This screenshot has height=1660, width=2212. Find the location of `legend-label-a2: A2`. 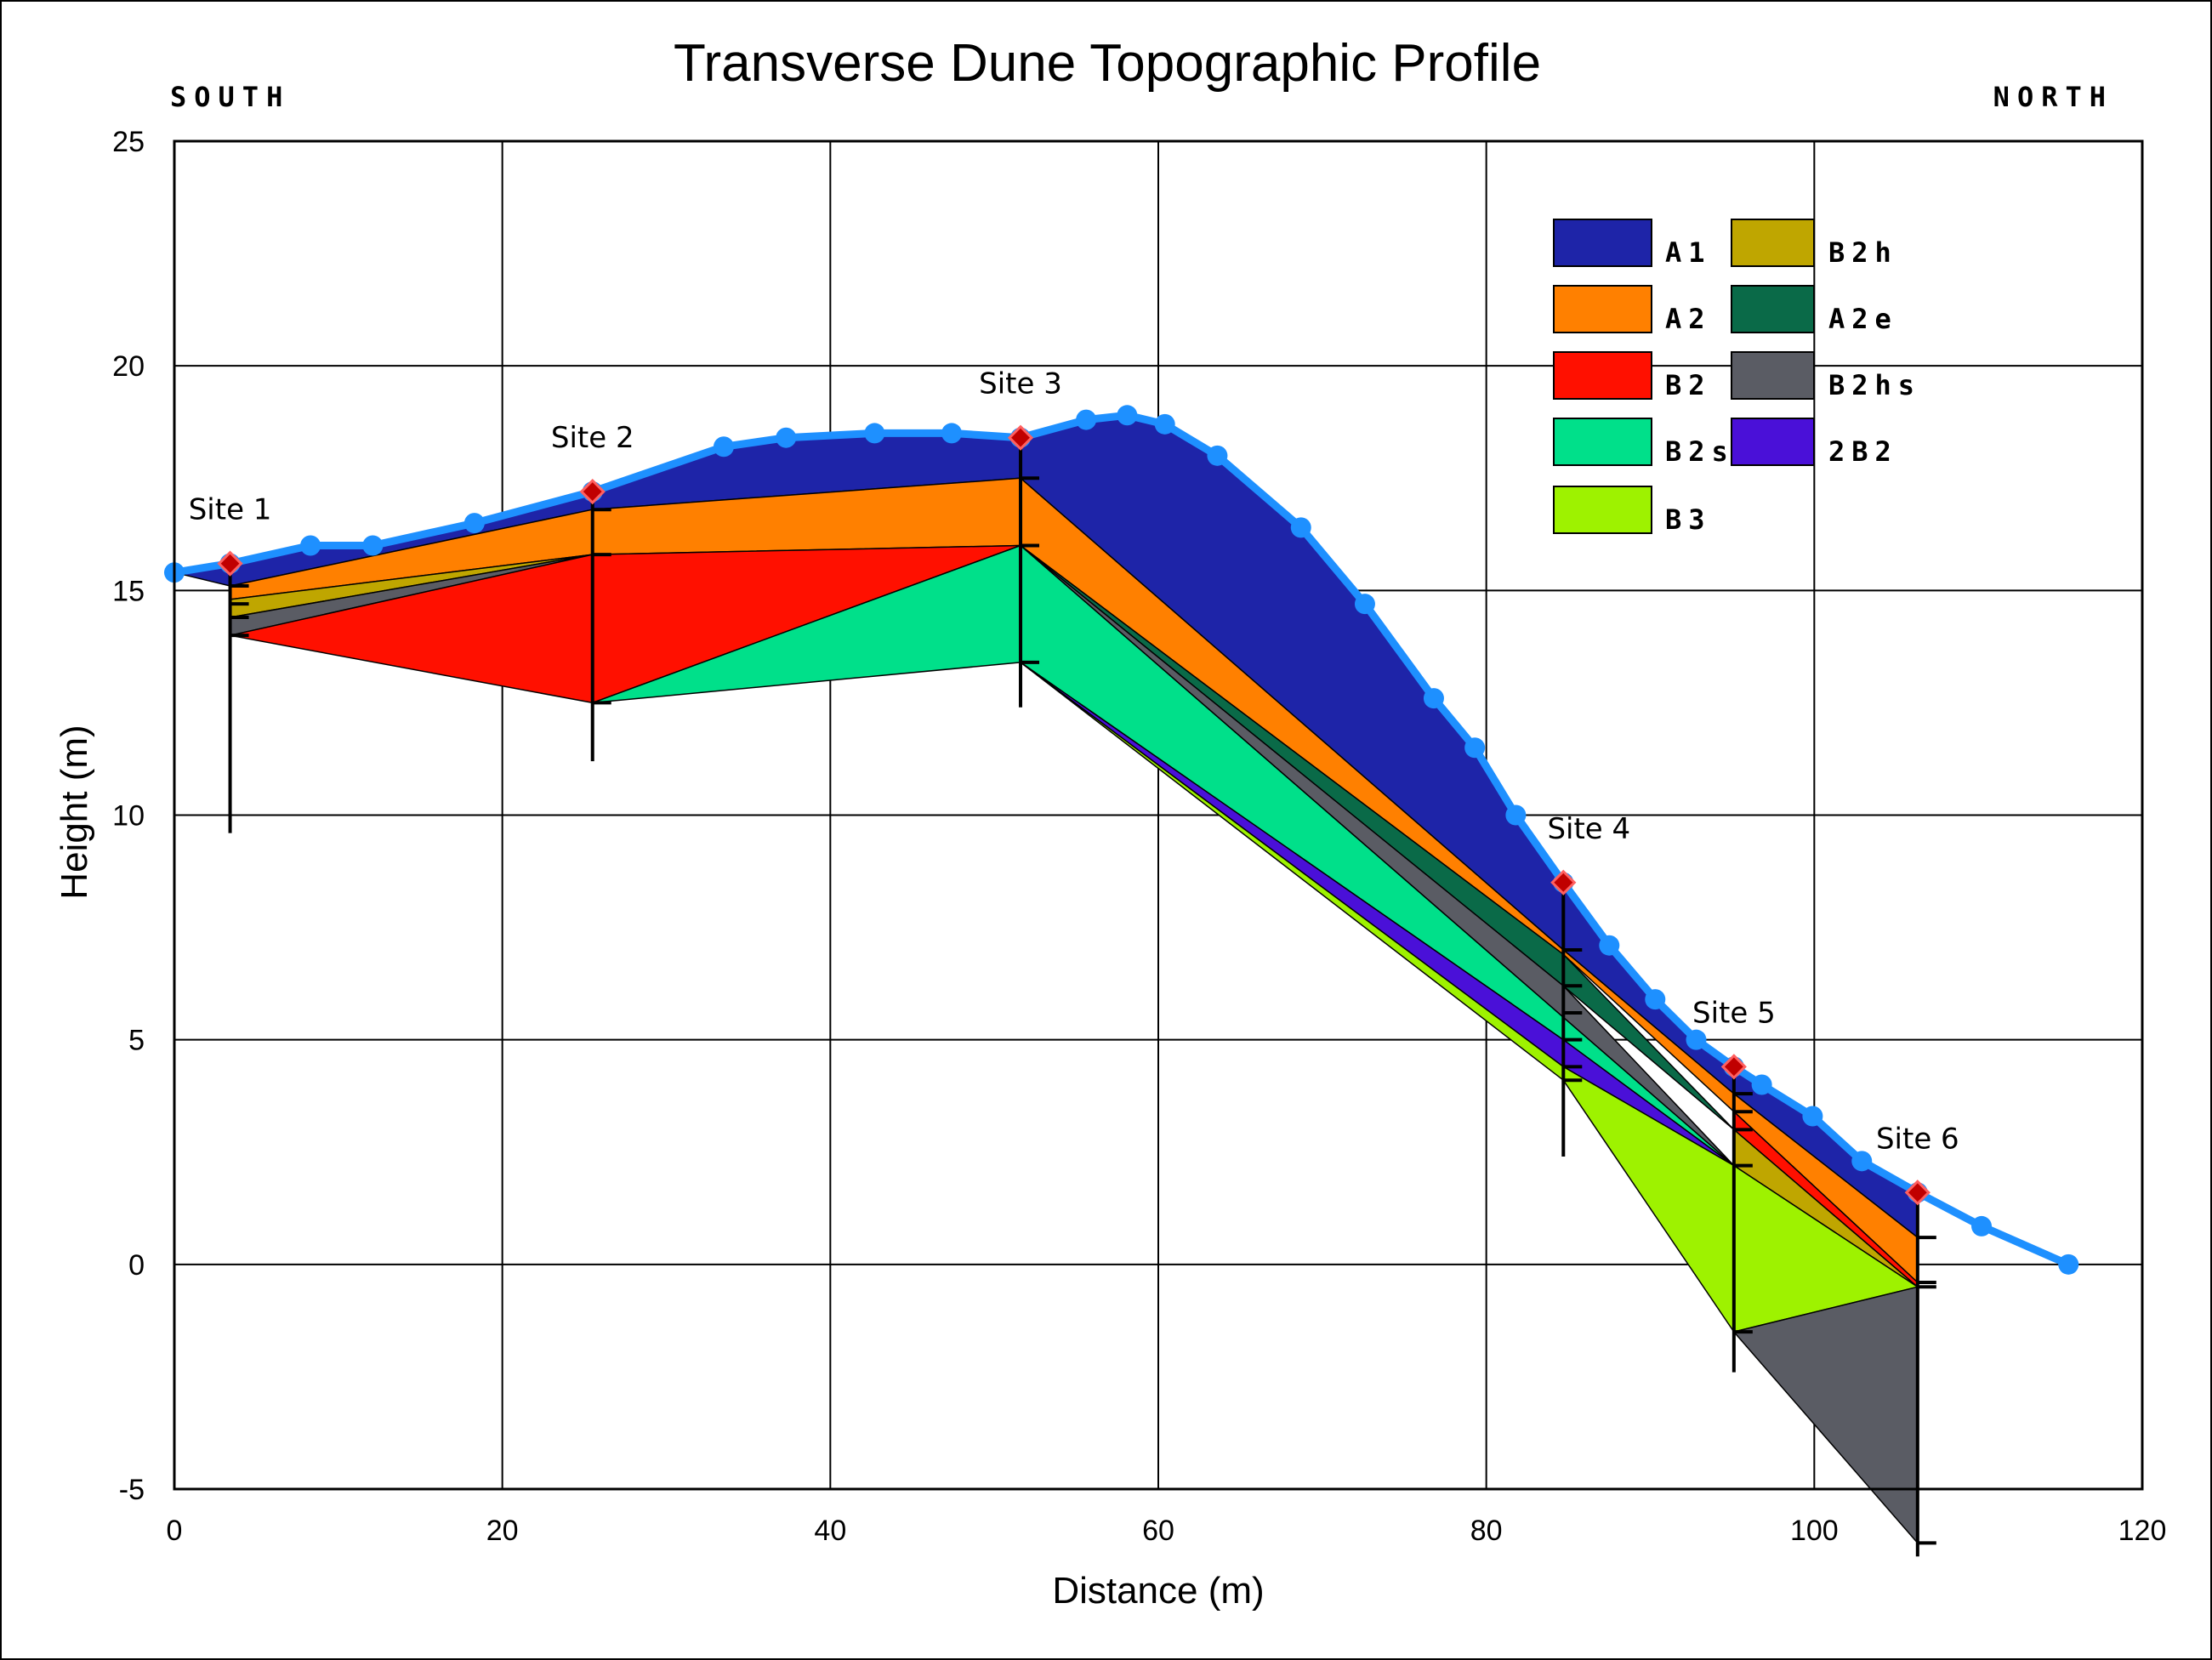

legend-label-a2: A2 is located at coordinates (1689, 319).